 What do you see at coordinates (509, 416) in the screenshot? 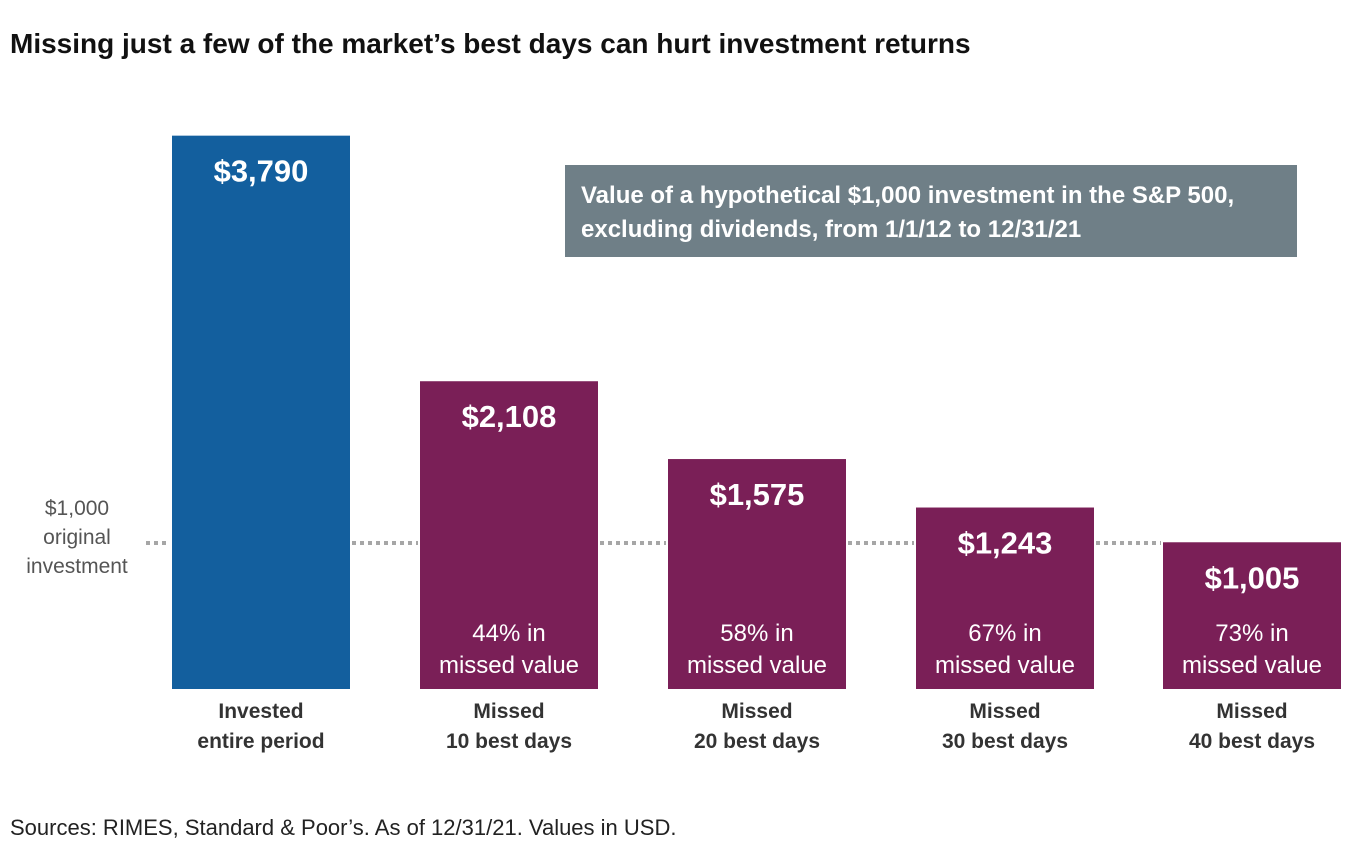
I see `bar-value-label: $2,108` at bounding box center [509, 416].